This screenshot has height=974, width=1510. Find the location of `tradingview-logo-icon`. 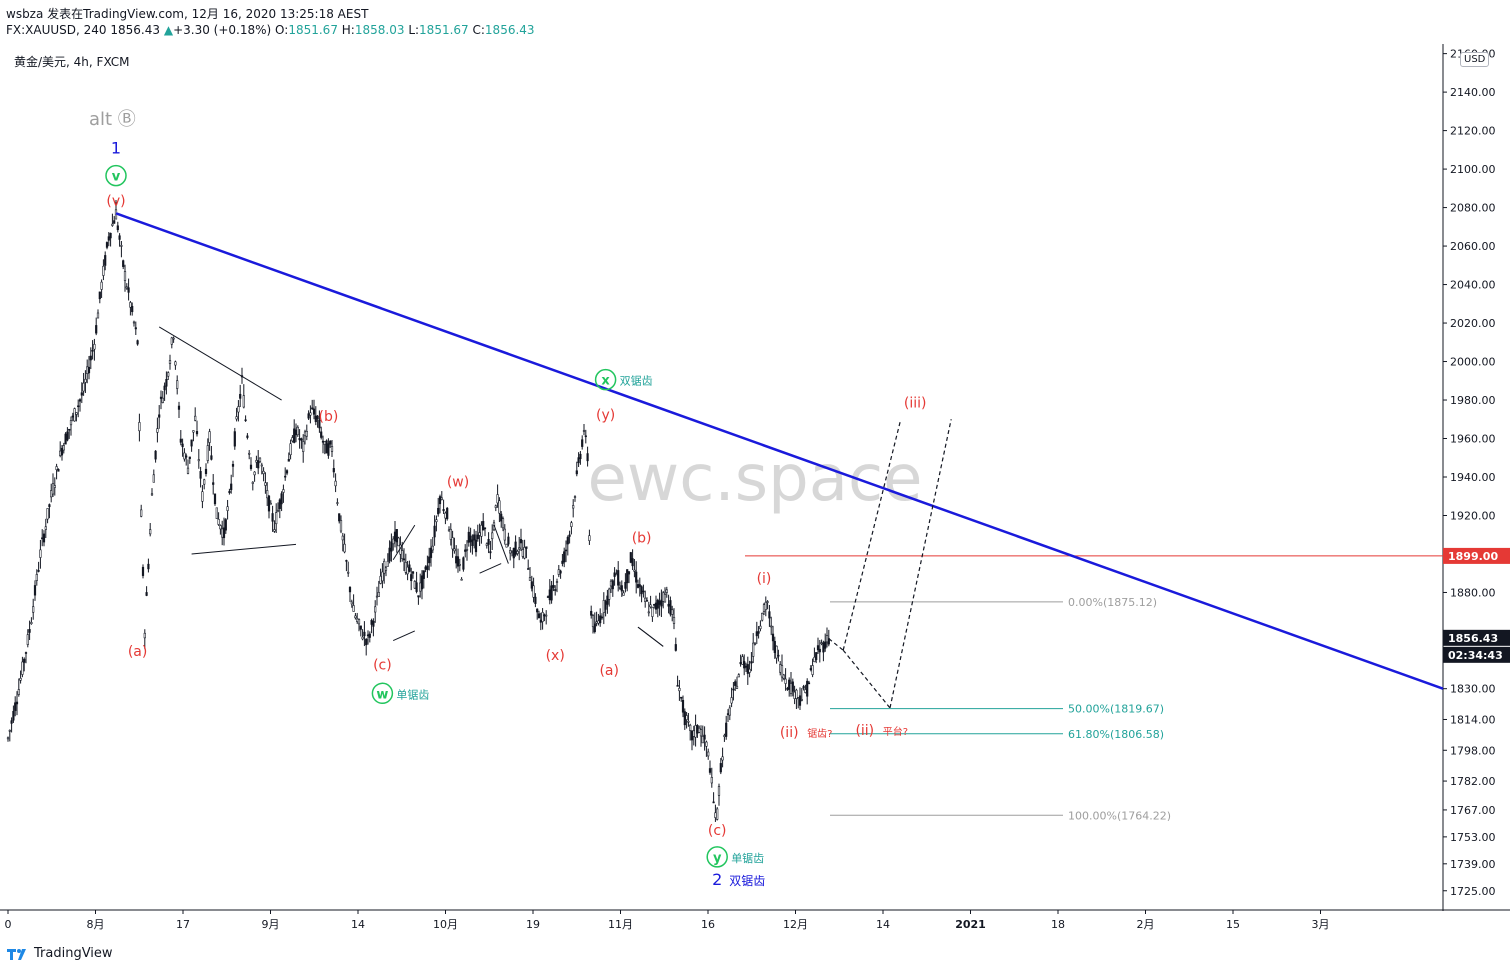

tradingview-logo-icon is located at coordinates (16, 954).